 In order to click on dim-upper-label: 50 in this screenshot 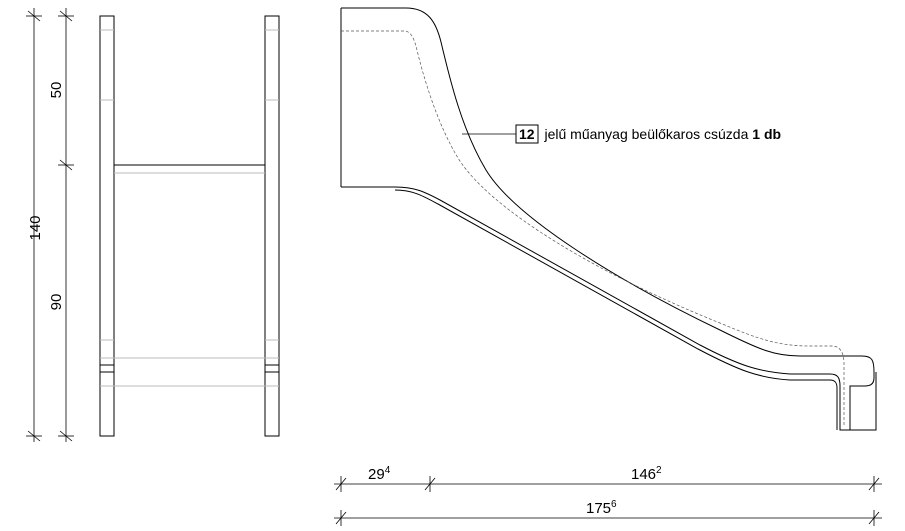, I will do `click(56, 90)`.